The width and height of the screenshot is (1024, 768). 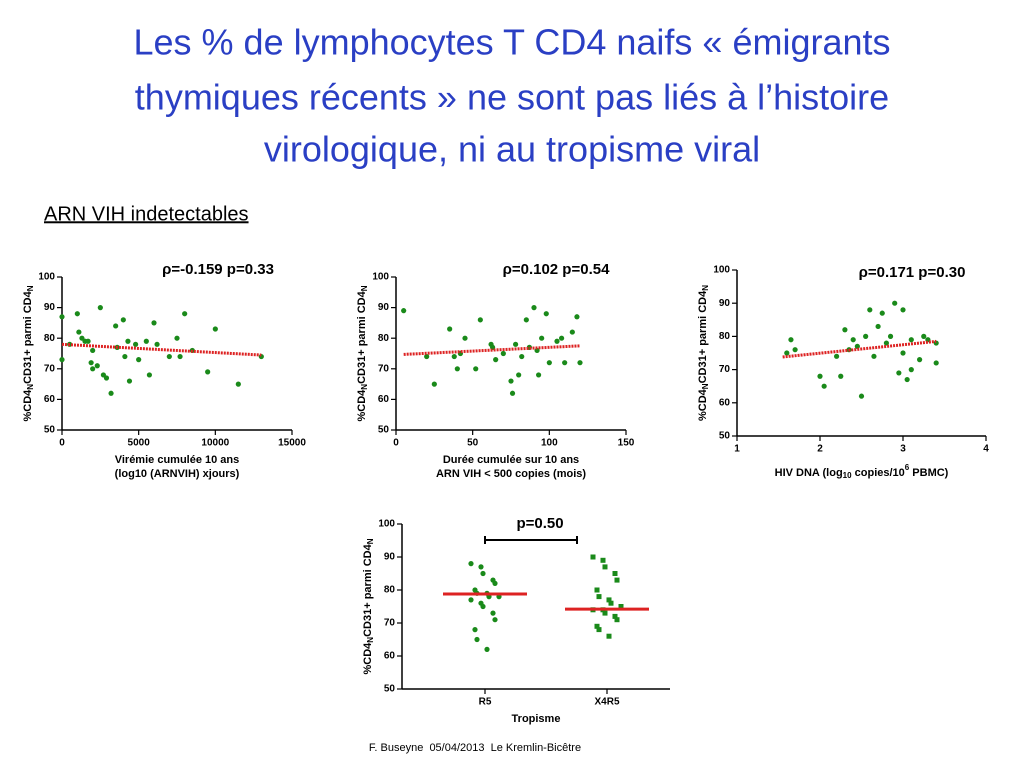 I want to click on x-axis-label: ARN VIH < 500 copies (mois), so click(x=511, y=474).